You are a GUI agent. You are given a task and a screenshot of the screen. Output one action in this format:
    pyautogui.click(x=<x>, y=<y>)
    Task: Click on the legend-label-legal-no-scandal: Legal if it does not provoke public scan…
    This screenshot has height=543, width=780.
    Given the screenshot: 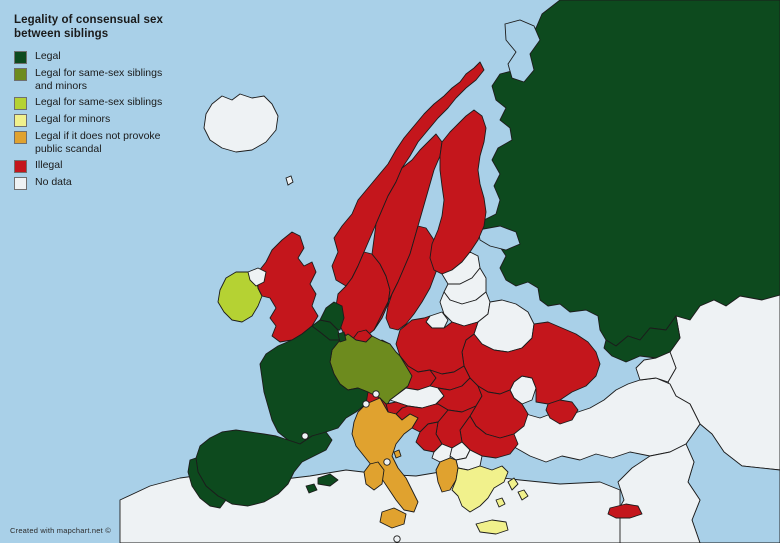 What is the action you would take?
    pyautogui.click(x=98, y=143)
    